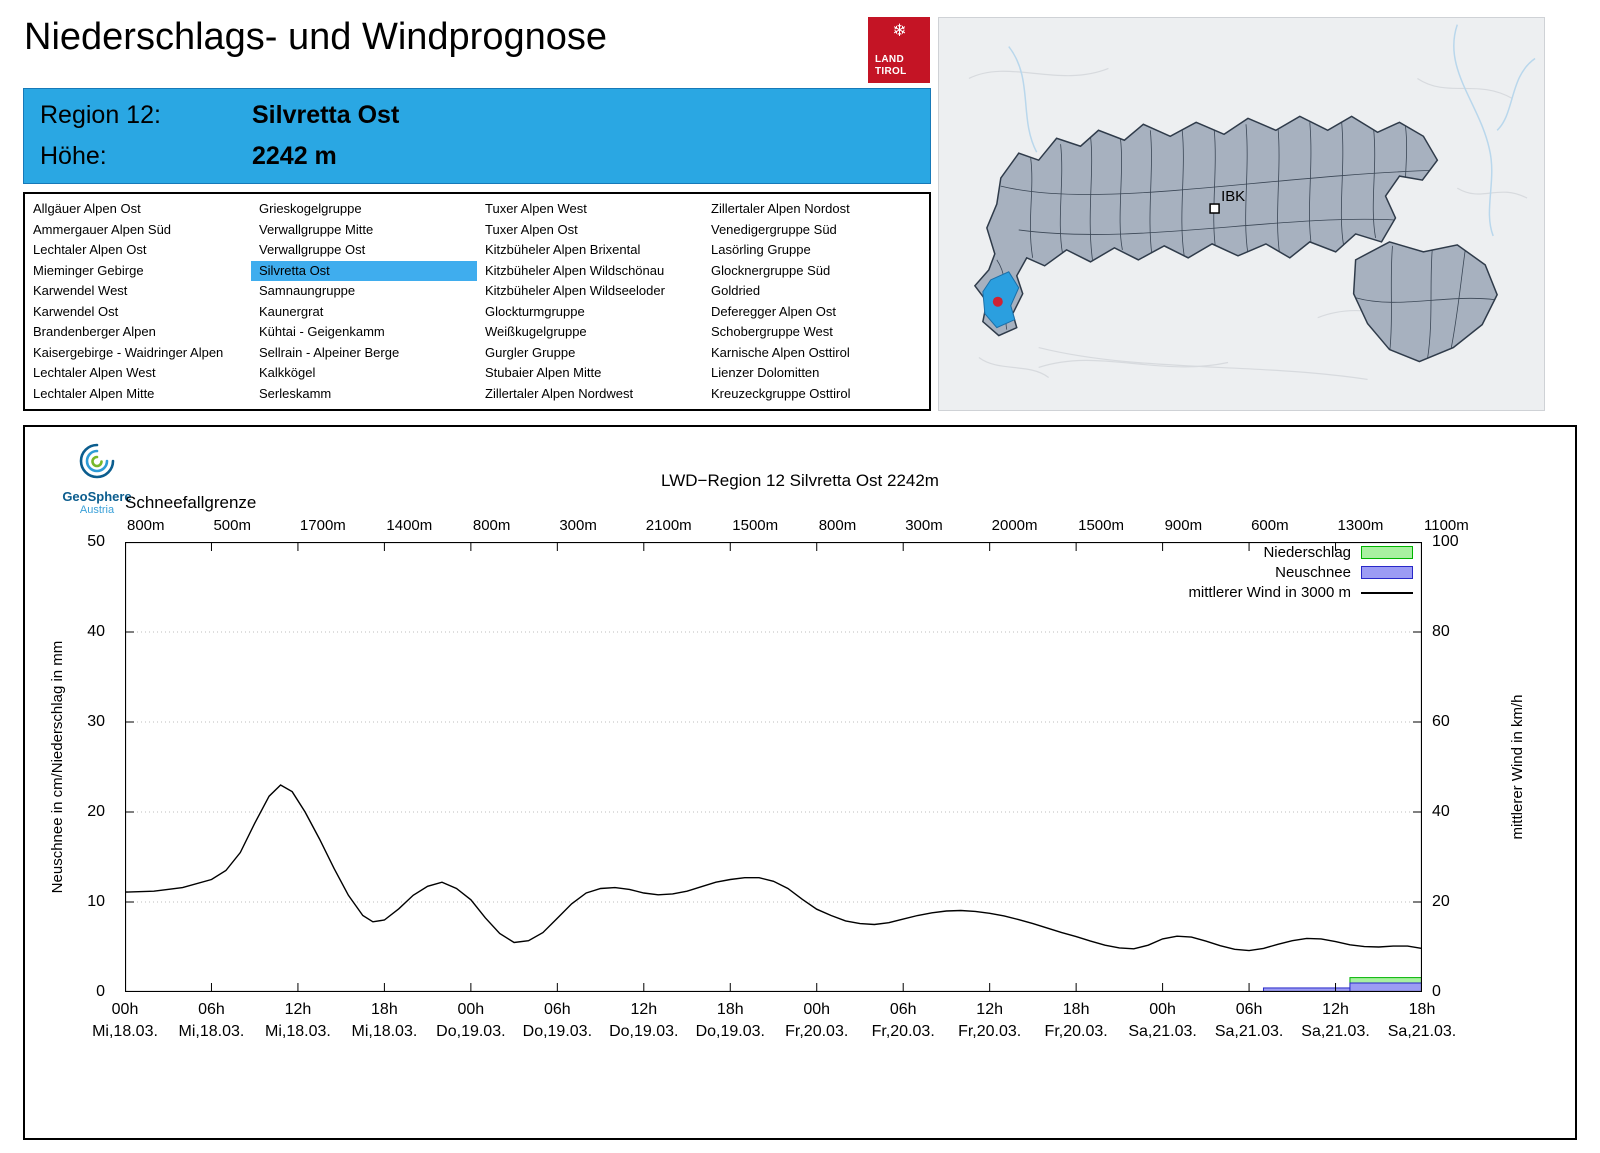 This screenshot has height=1153, width=1600. I want to click on region-item: Schobergruppe West, so click(772, 332).